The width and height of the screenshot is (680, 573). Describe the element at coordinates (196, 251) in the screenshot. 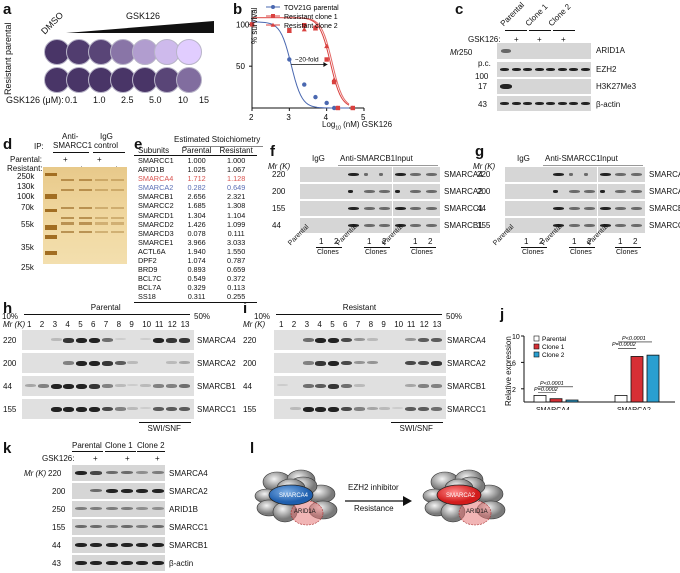

I see `cell-parental: 1.940` at that location.